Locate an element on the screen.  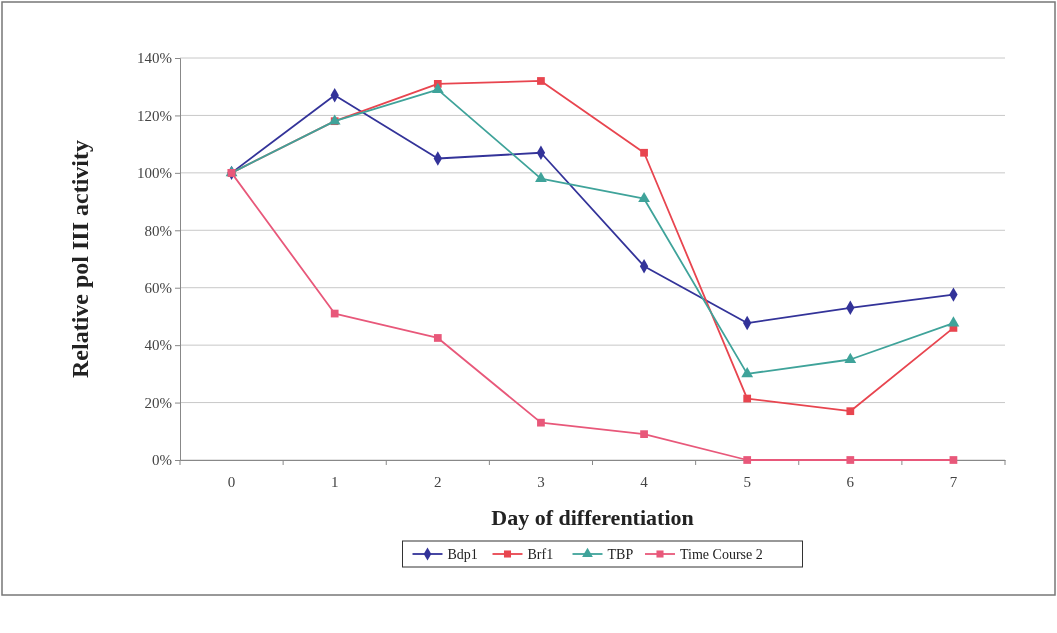
y-tick-label: 120% is located at coordinates (154, 115).